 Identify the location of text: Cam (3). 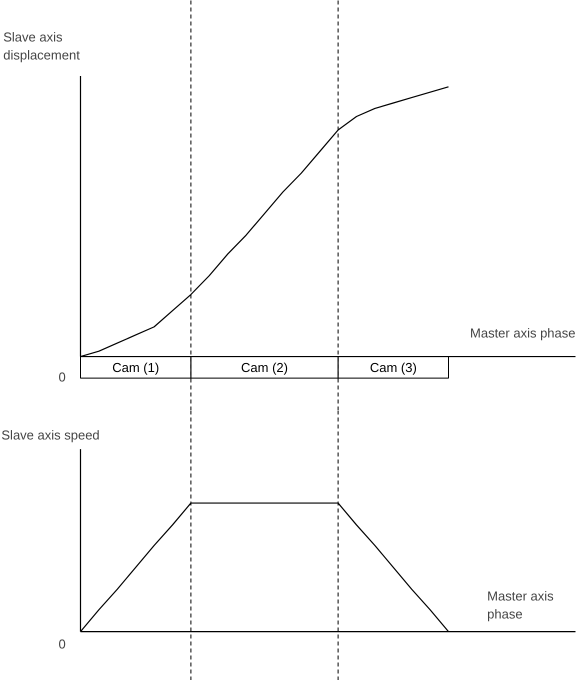
(393, 367).